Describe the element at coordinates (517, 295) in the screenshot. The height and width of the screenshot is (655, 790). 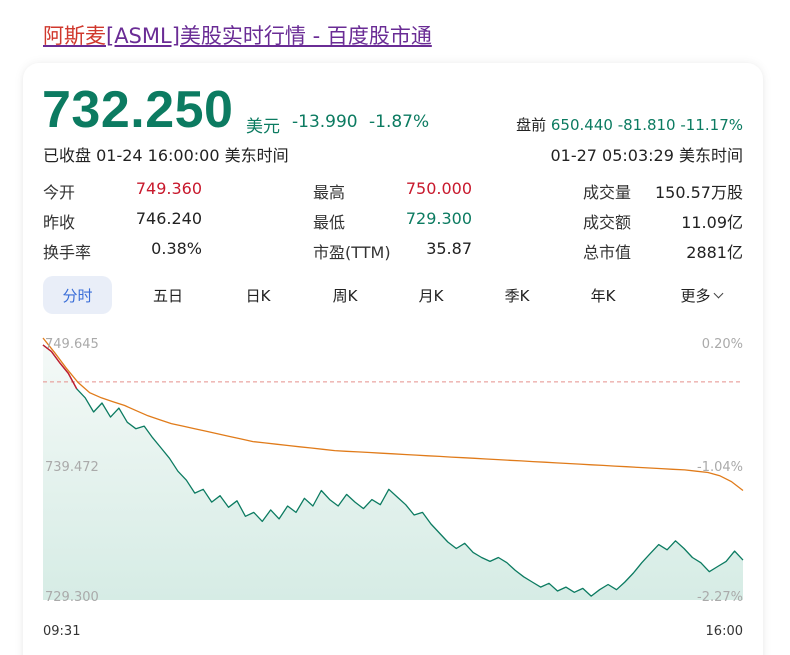
I see `tab-quarter-k: 季K` at that location.